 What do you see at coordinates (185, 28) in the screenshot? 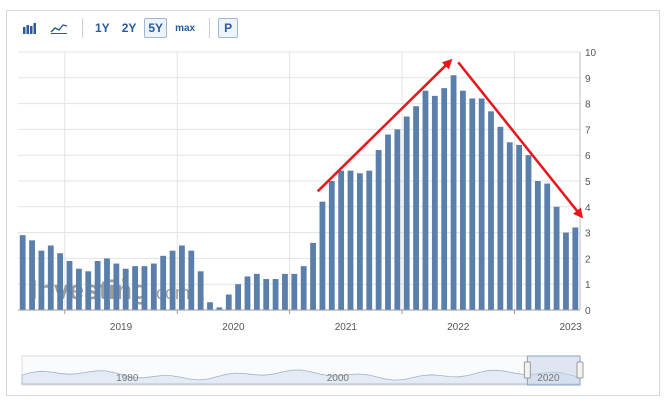
I see `range-max-button: max` at bounding box center [185, 28].